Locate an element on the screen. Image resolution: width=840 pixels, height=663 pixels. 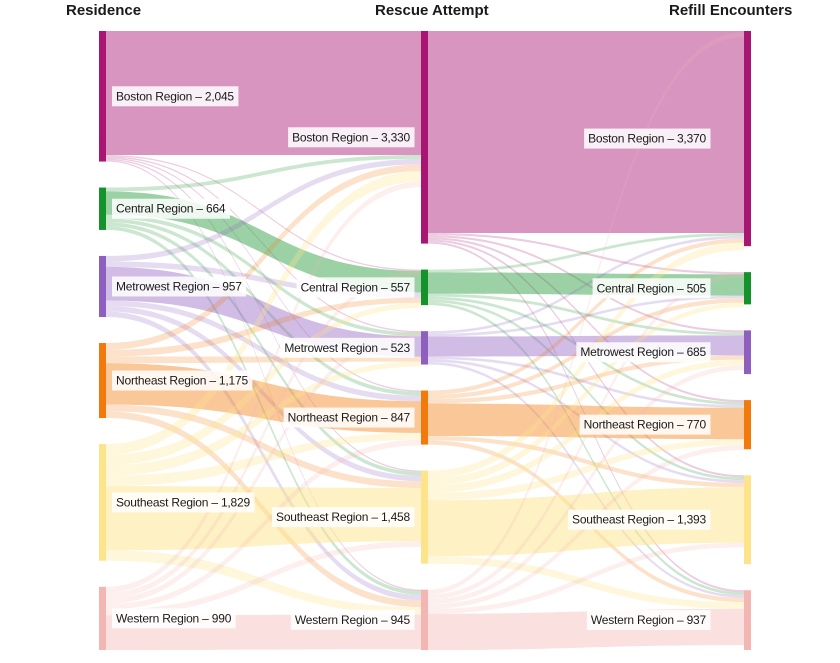
link-rescue-central-to-boston is located at coordinates (586, 252).